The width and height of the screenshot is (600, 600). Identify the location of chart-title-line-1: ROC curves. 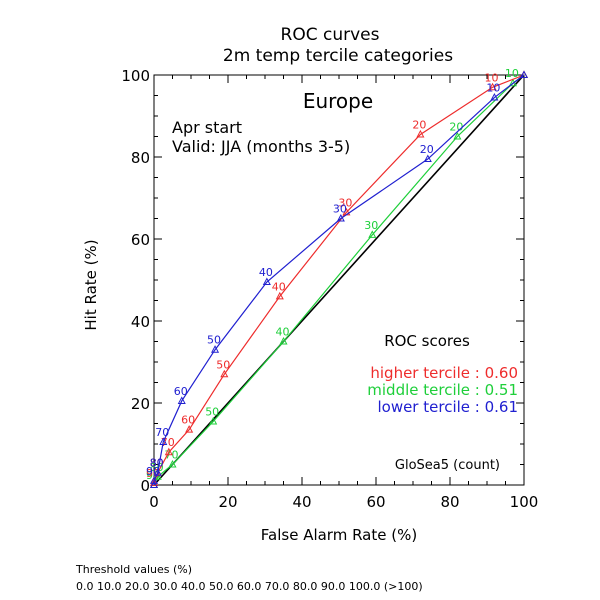
(330, 35).